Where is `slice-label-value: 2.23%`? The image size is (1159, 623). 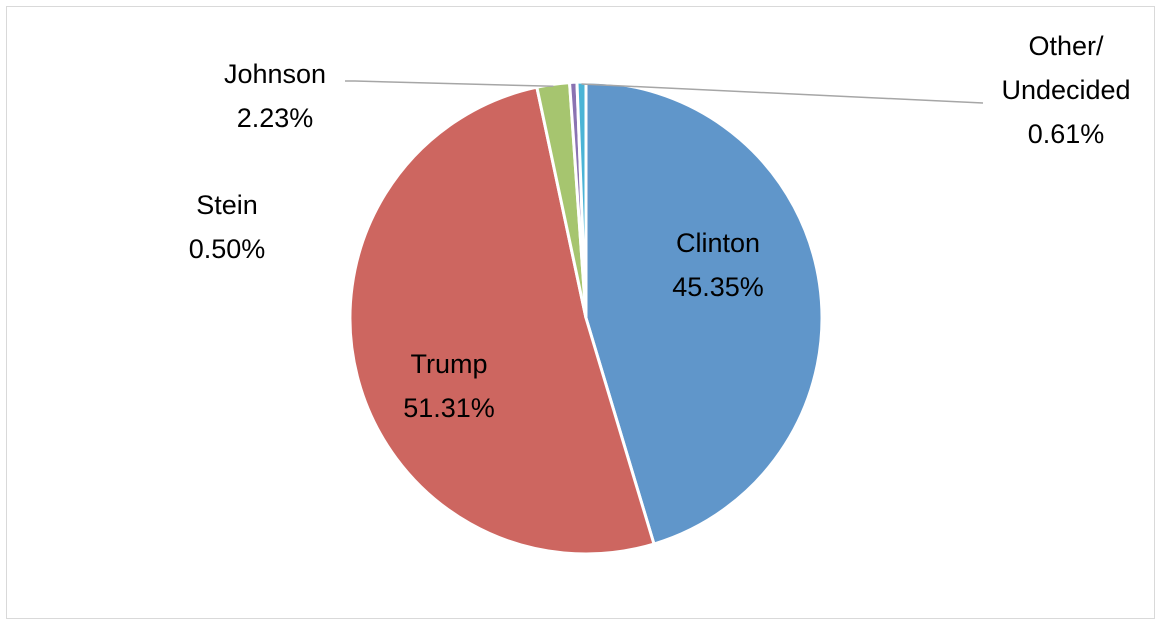
slice-label-value: 2.23% is located at coordinates (275, 118).